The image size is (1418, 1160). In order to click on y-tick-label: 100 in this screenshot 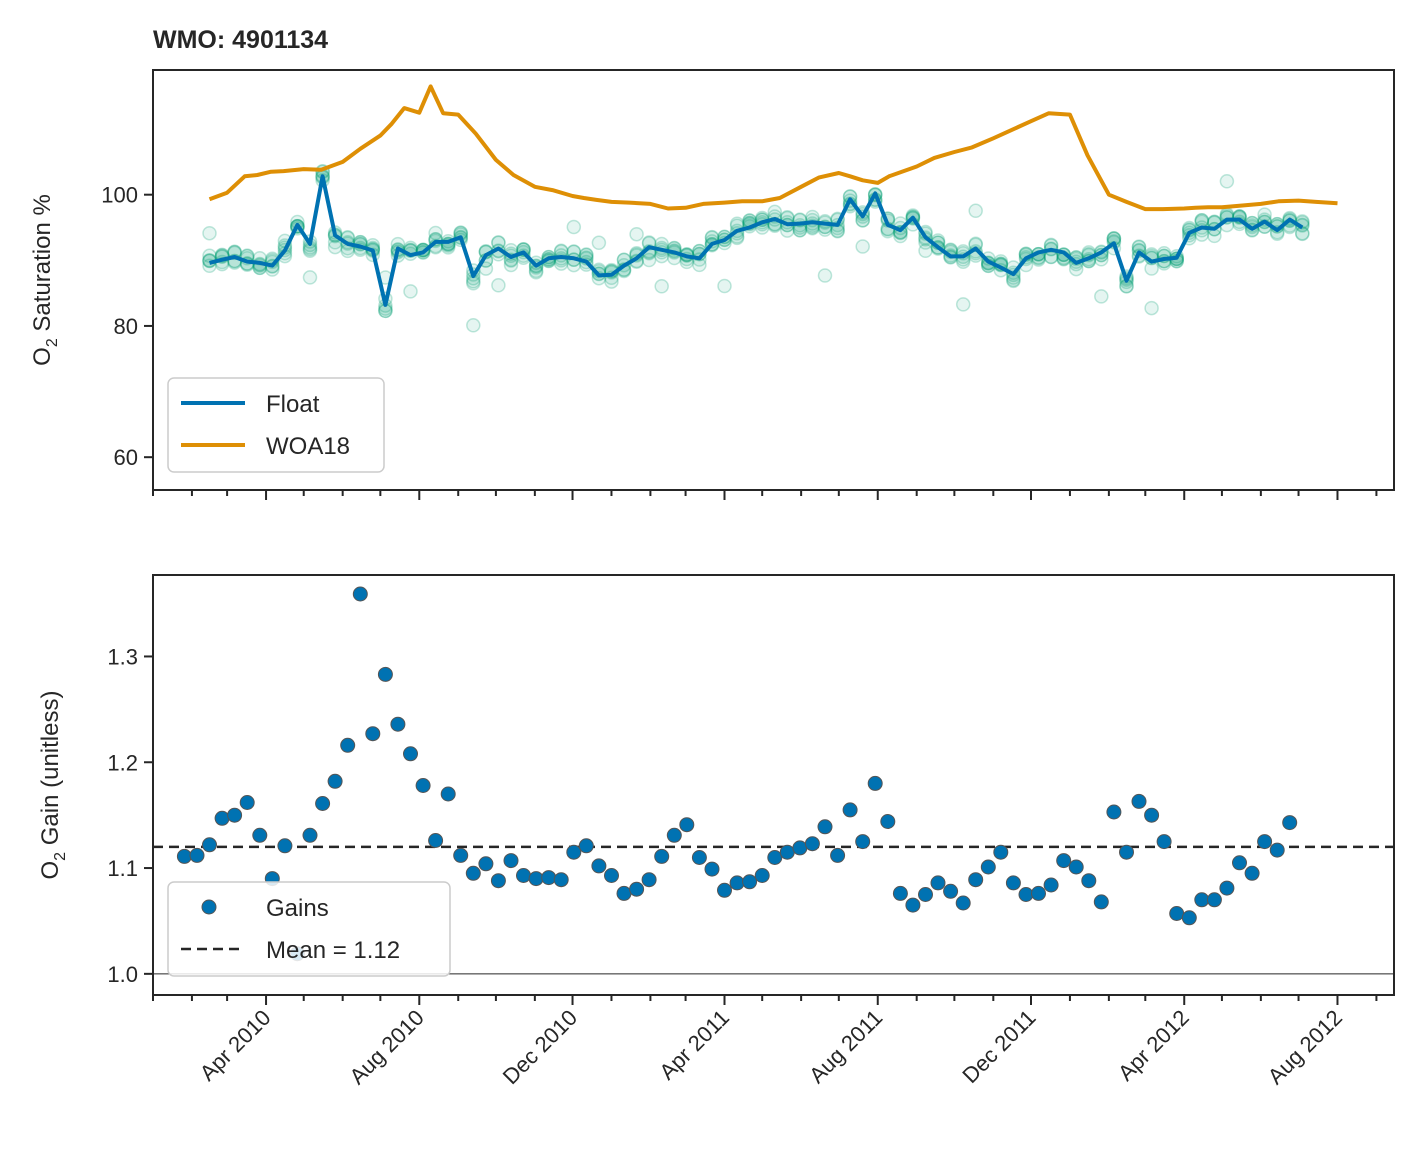, I will do `click(119, 195)`.